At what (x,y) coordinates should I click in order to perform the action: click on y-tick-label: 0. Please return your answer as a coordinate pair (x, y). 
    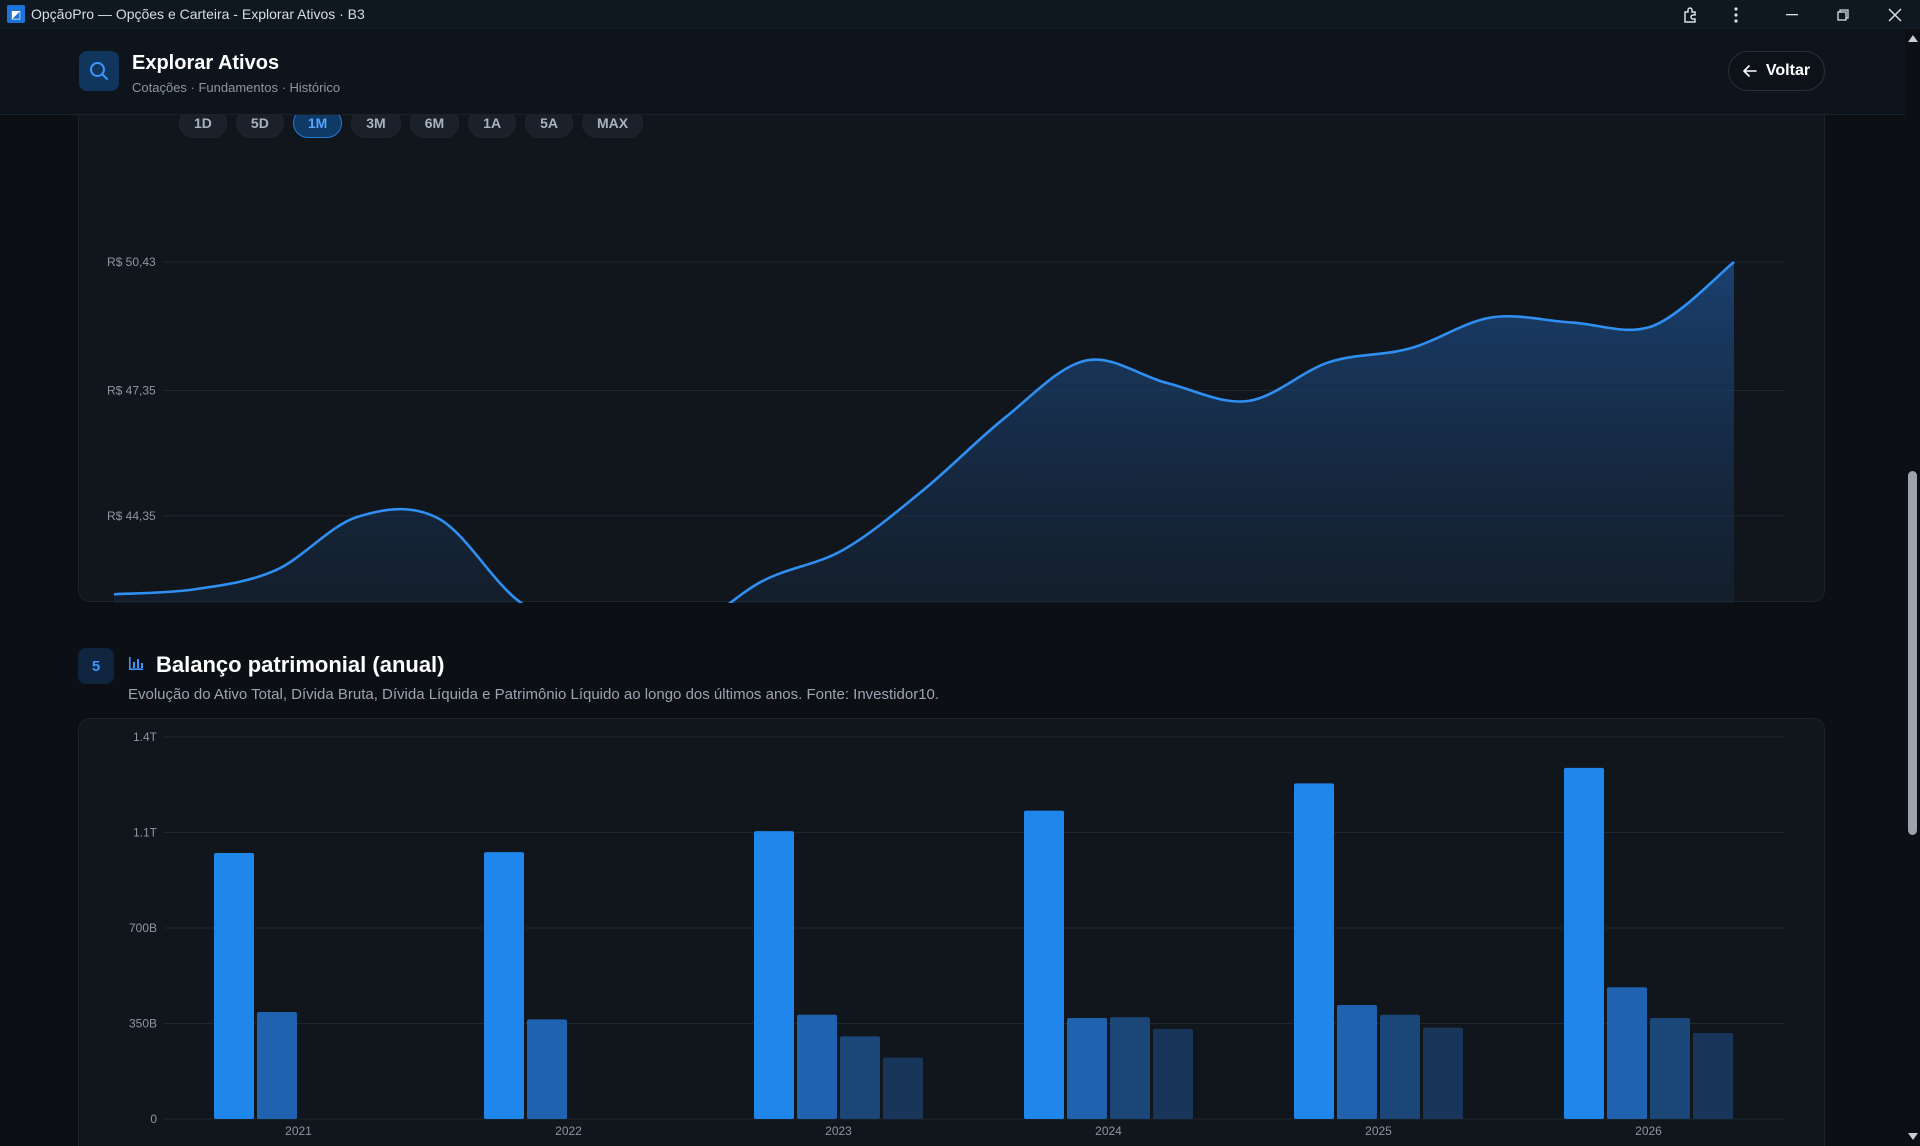
    Looking at the image, I should click on (153, 1119).